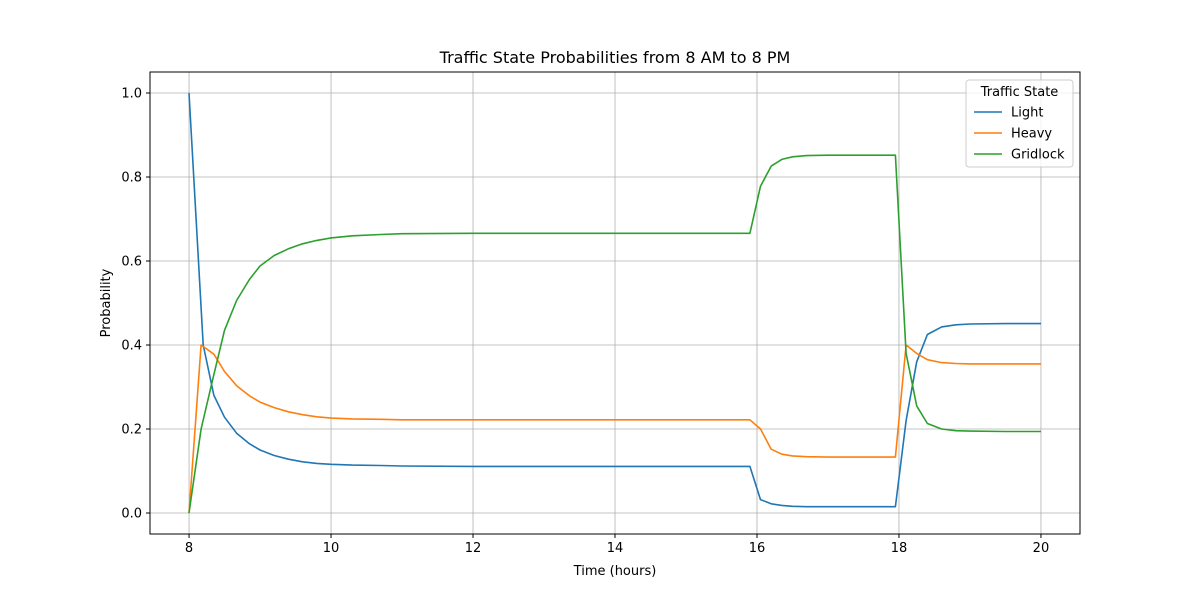 The width and height of the screenshot is (1200, 600). I want to click on x-tick-label: 8, so click(189, 548).